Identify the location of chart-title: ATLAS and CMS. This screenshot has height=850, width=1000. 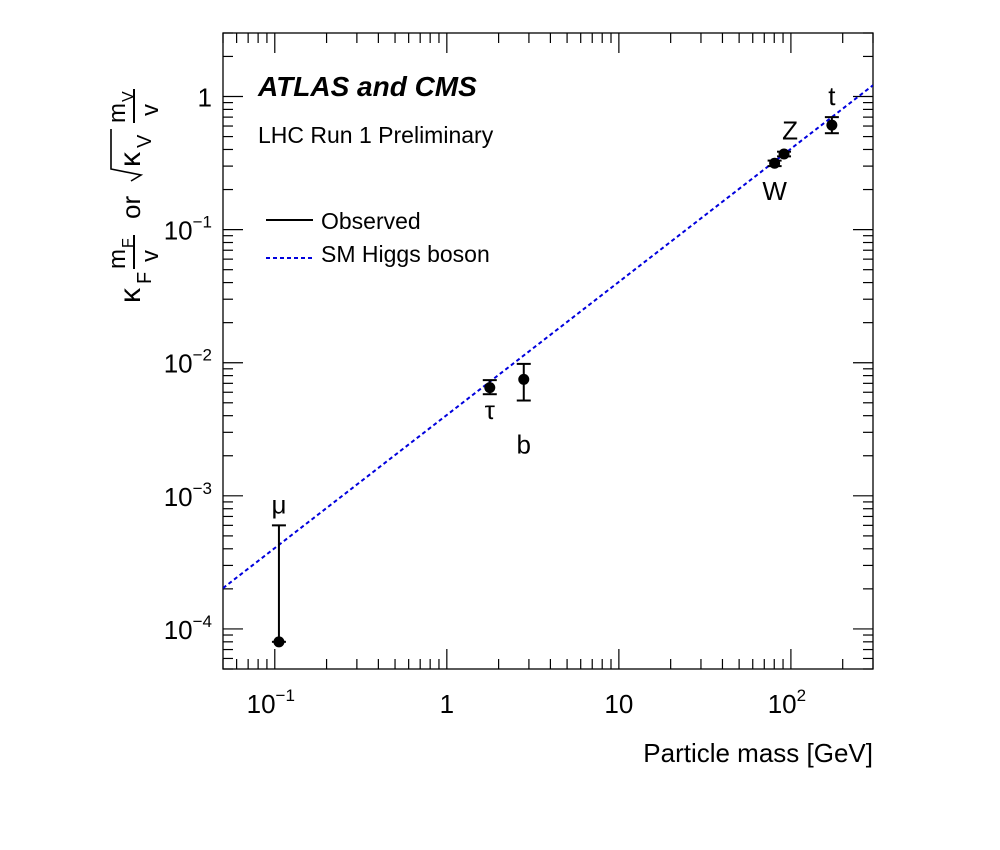
(367, 86).